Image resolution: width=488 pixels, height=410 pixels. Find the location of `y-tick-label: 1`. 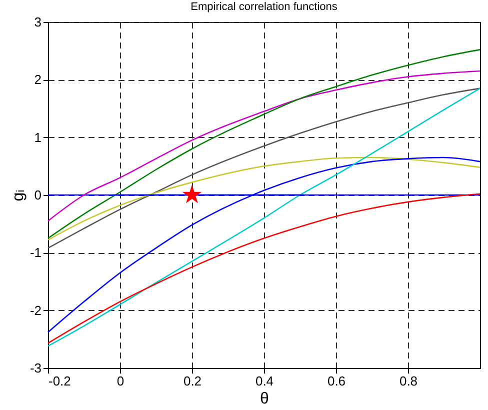

y-tick-label: 1 is located at coordinates (38, 137).